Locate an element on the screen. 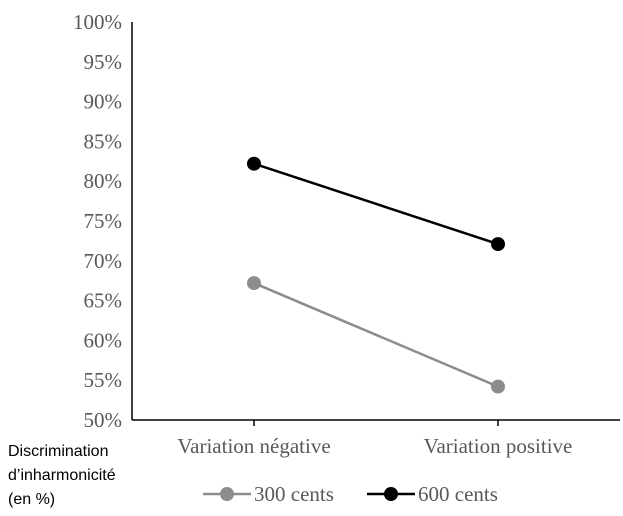  y-tick-label: 75% is located at coordinates (103, 221).